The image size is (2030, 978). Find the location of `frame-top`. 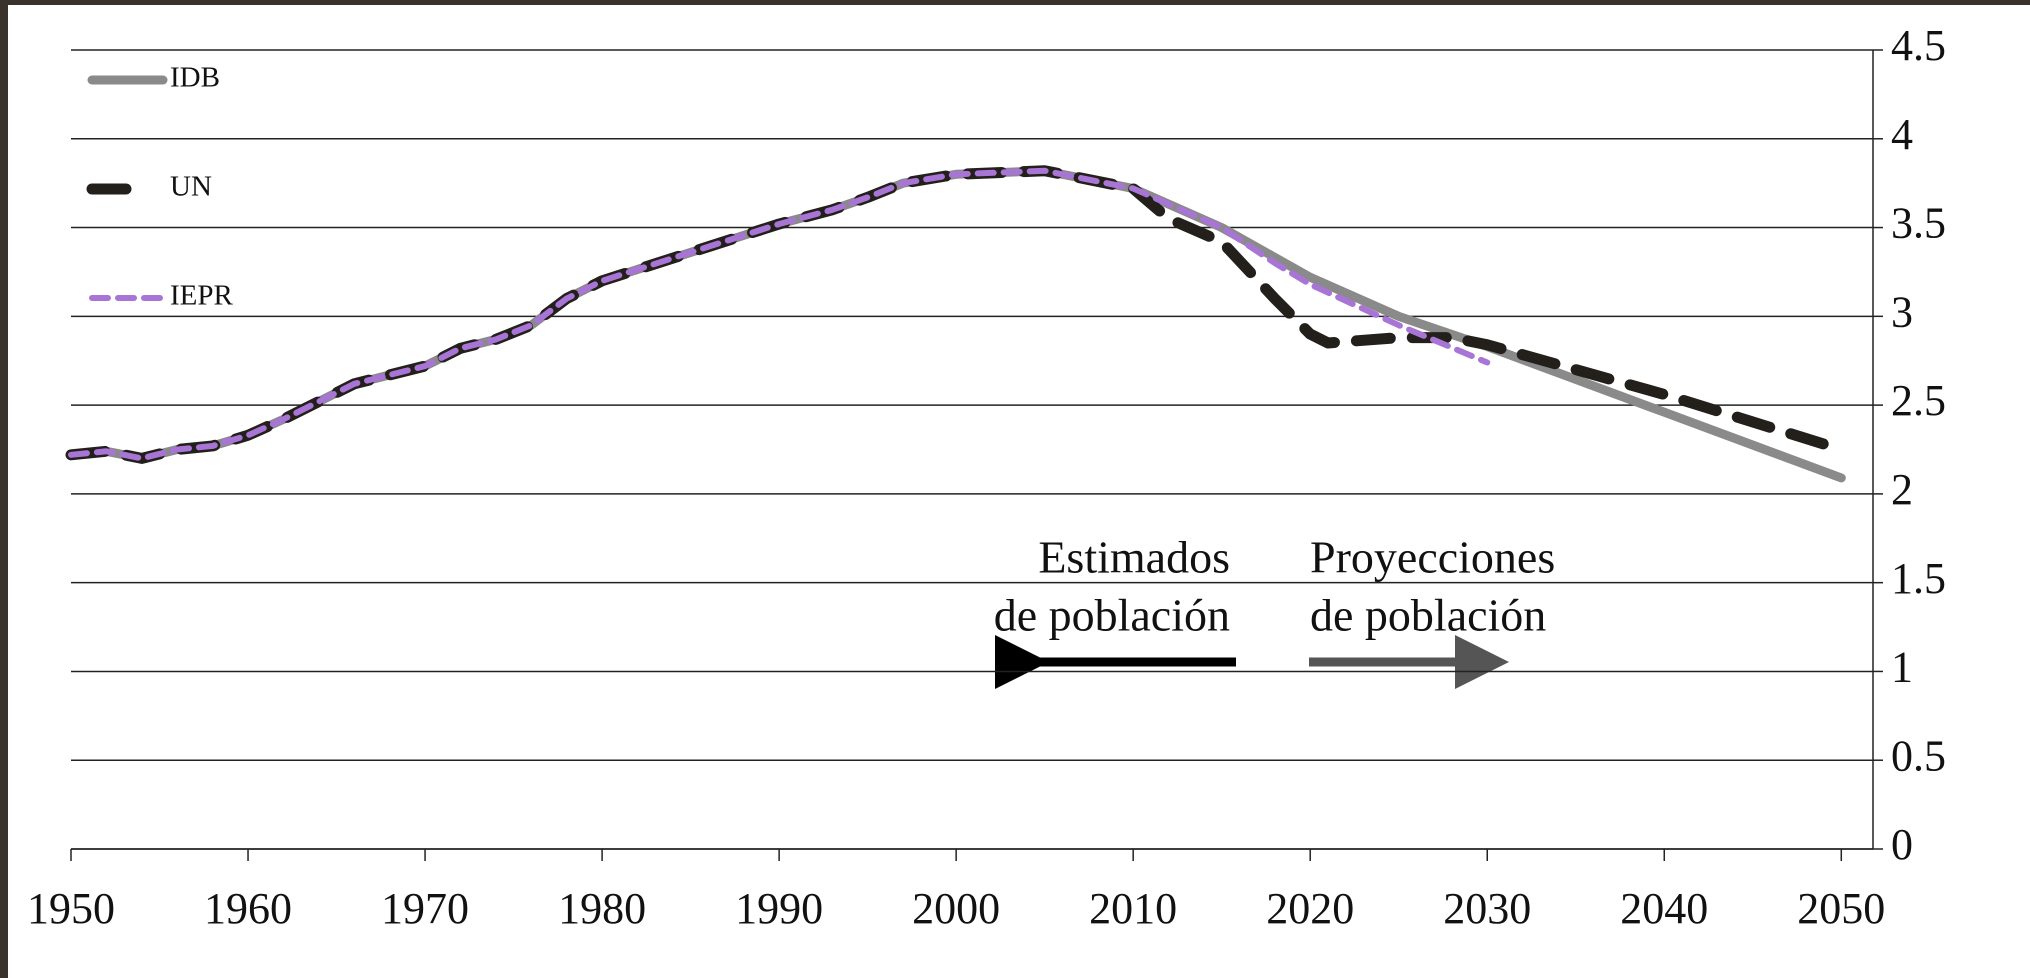

frame-top is located at coordinates (1015, 2).